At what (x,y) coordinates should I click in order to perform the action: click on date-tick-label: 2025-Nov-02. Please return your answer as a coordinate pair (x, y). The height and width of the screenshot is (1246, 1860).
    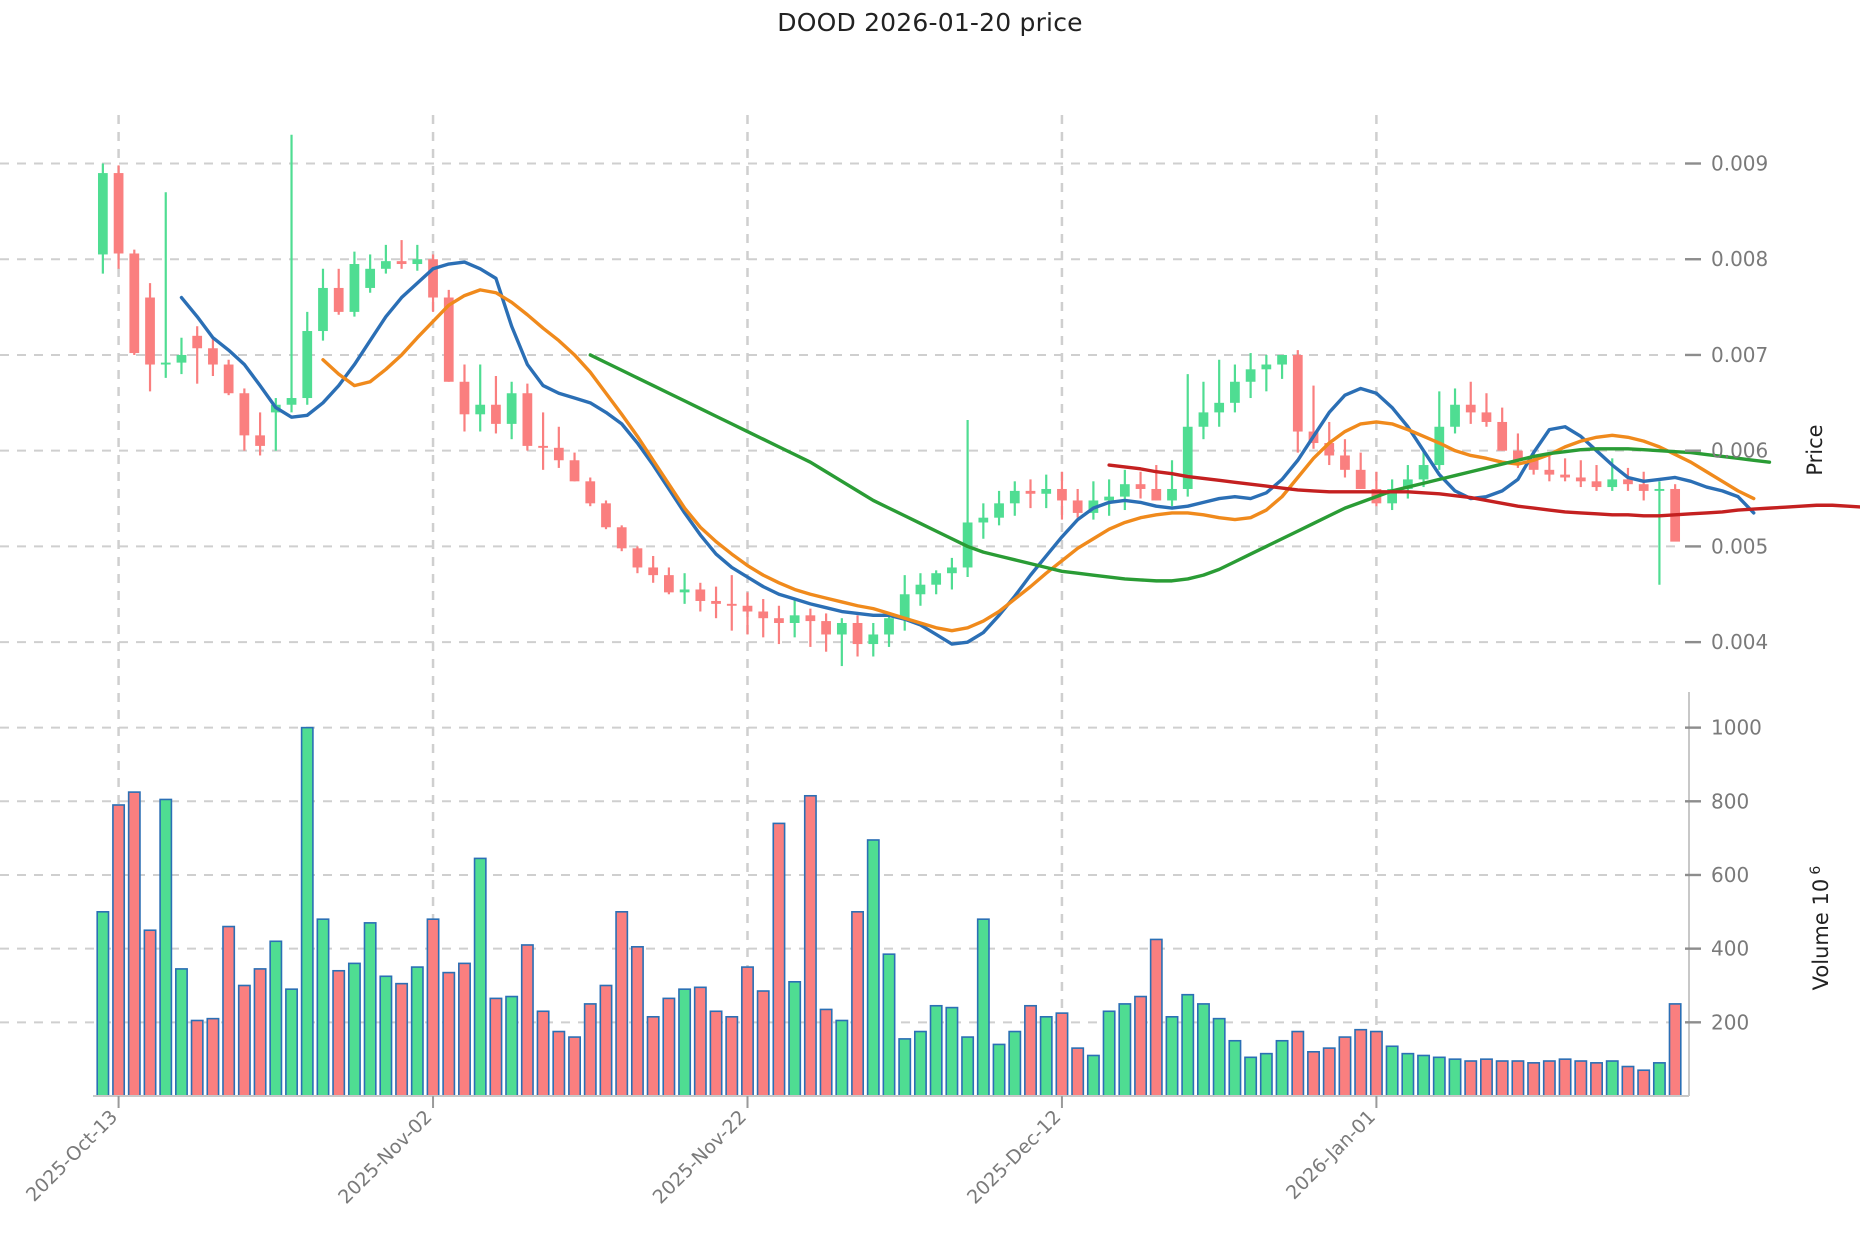
    Looking at the image, I should click on (385, 1157).